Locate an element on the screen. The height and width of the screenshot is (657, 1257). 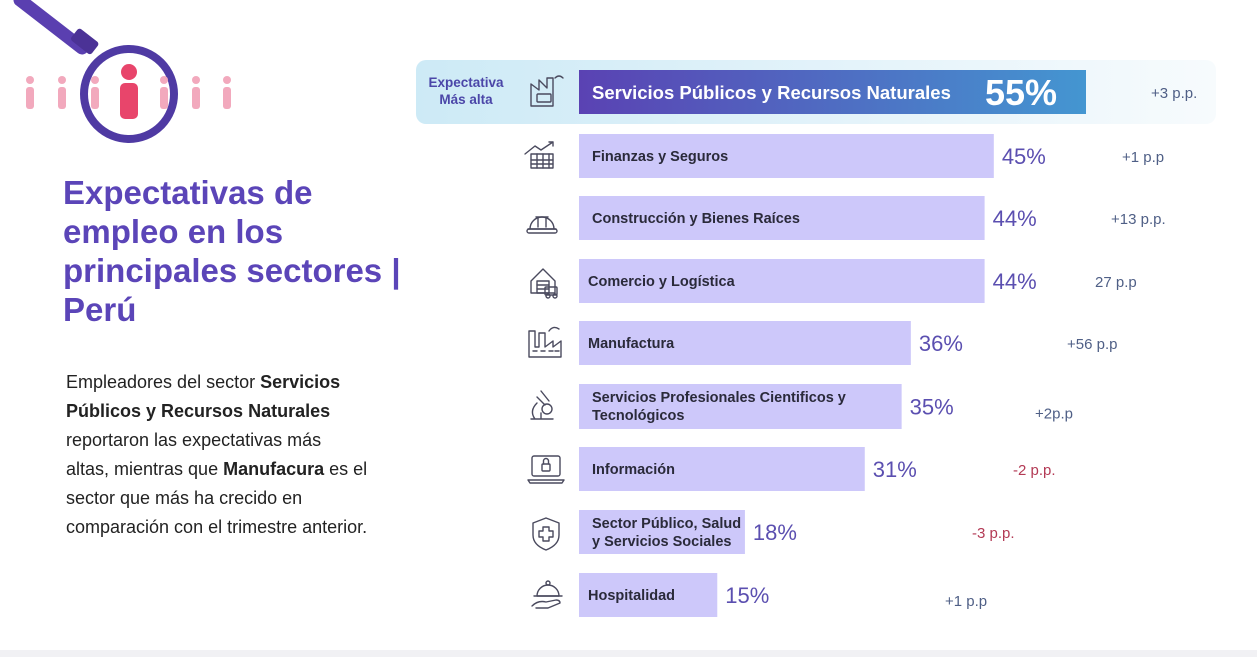
sector-icons is located at coordinates (544, 342).